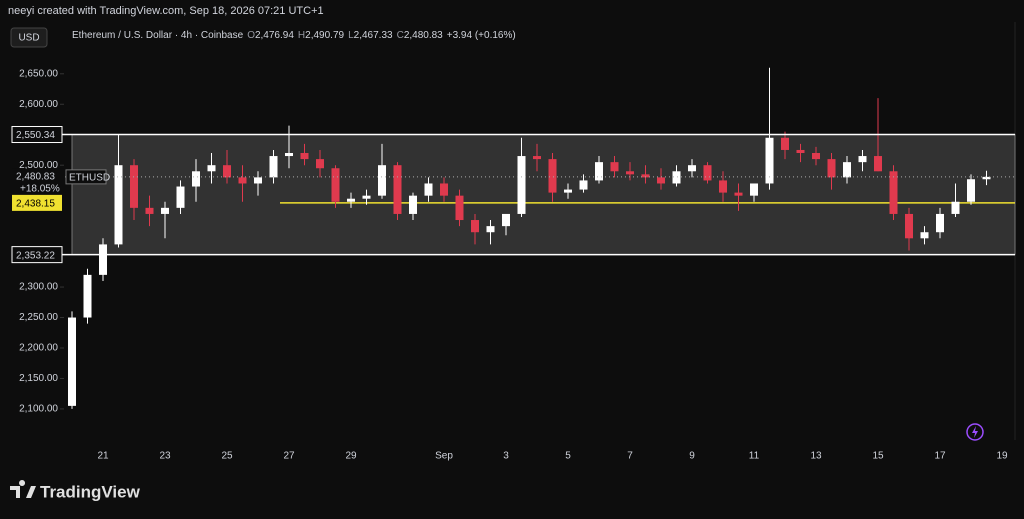 The height and width of the screenshot is (519, 1024). I want to click on series-title: Ethereum / U.S. Dollar · 4h · Coinbase, so click(158, 35).